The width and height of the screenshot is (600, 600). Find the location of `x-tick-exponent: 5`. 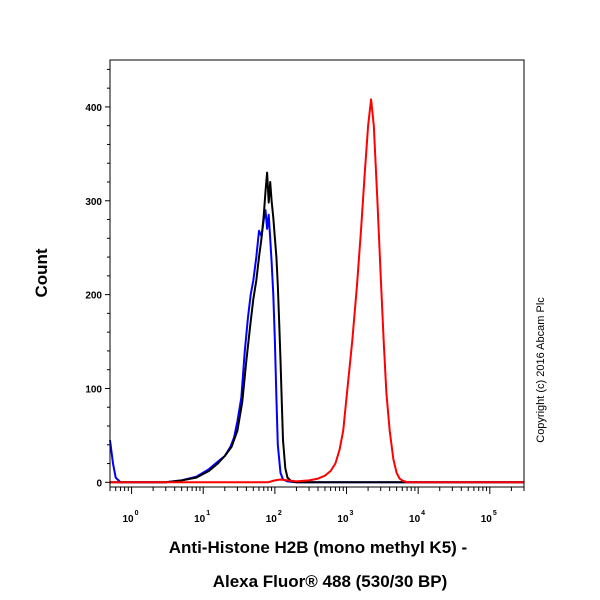

x-tick-exponent: 5 is located at coordinates (495, 513).